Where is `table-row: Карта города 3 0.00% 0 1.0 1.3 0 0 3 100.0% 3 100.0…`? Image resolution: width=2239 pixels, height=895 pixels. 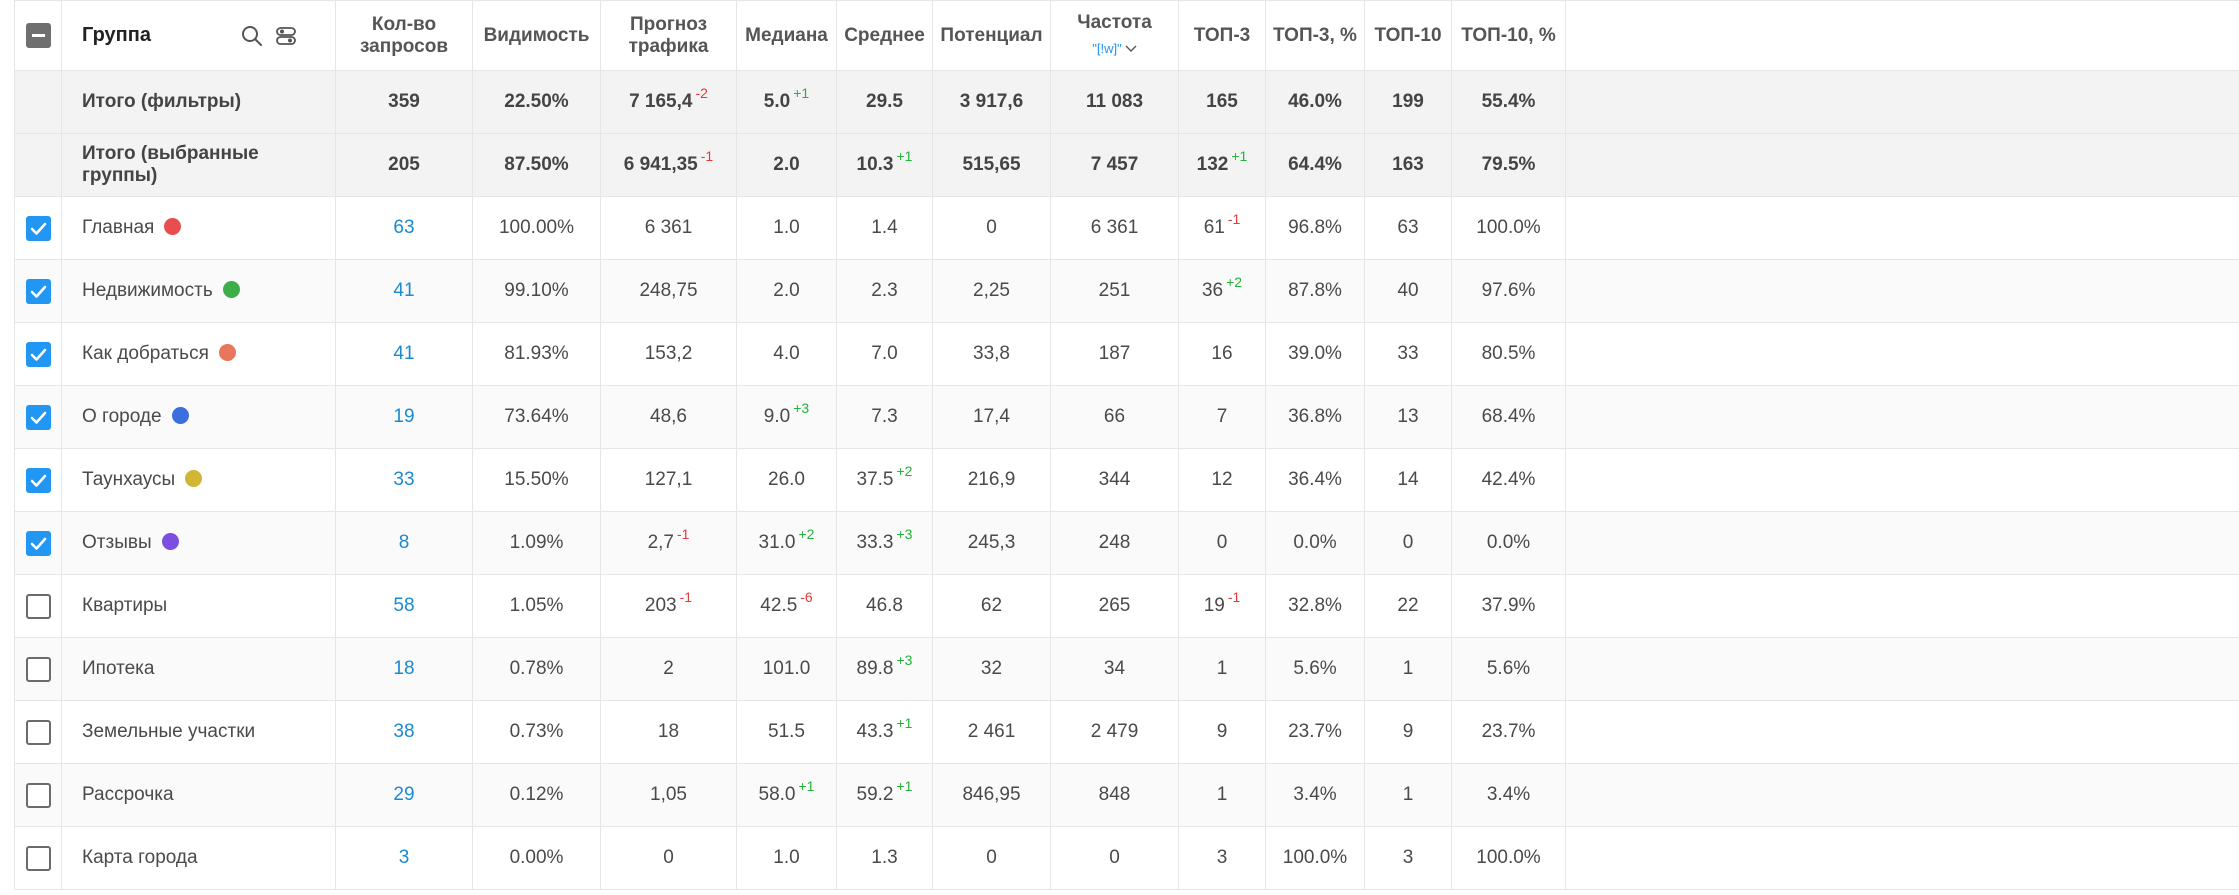
table-row: Карта города 3 0.00% 0 1.0 1.3 0 0 3 100.0% 3 100.0… is located at coordinates (1126, 858).